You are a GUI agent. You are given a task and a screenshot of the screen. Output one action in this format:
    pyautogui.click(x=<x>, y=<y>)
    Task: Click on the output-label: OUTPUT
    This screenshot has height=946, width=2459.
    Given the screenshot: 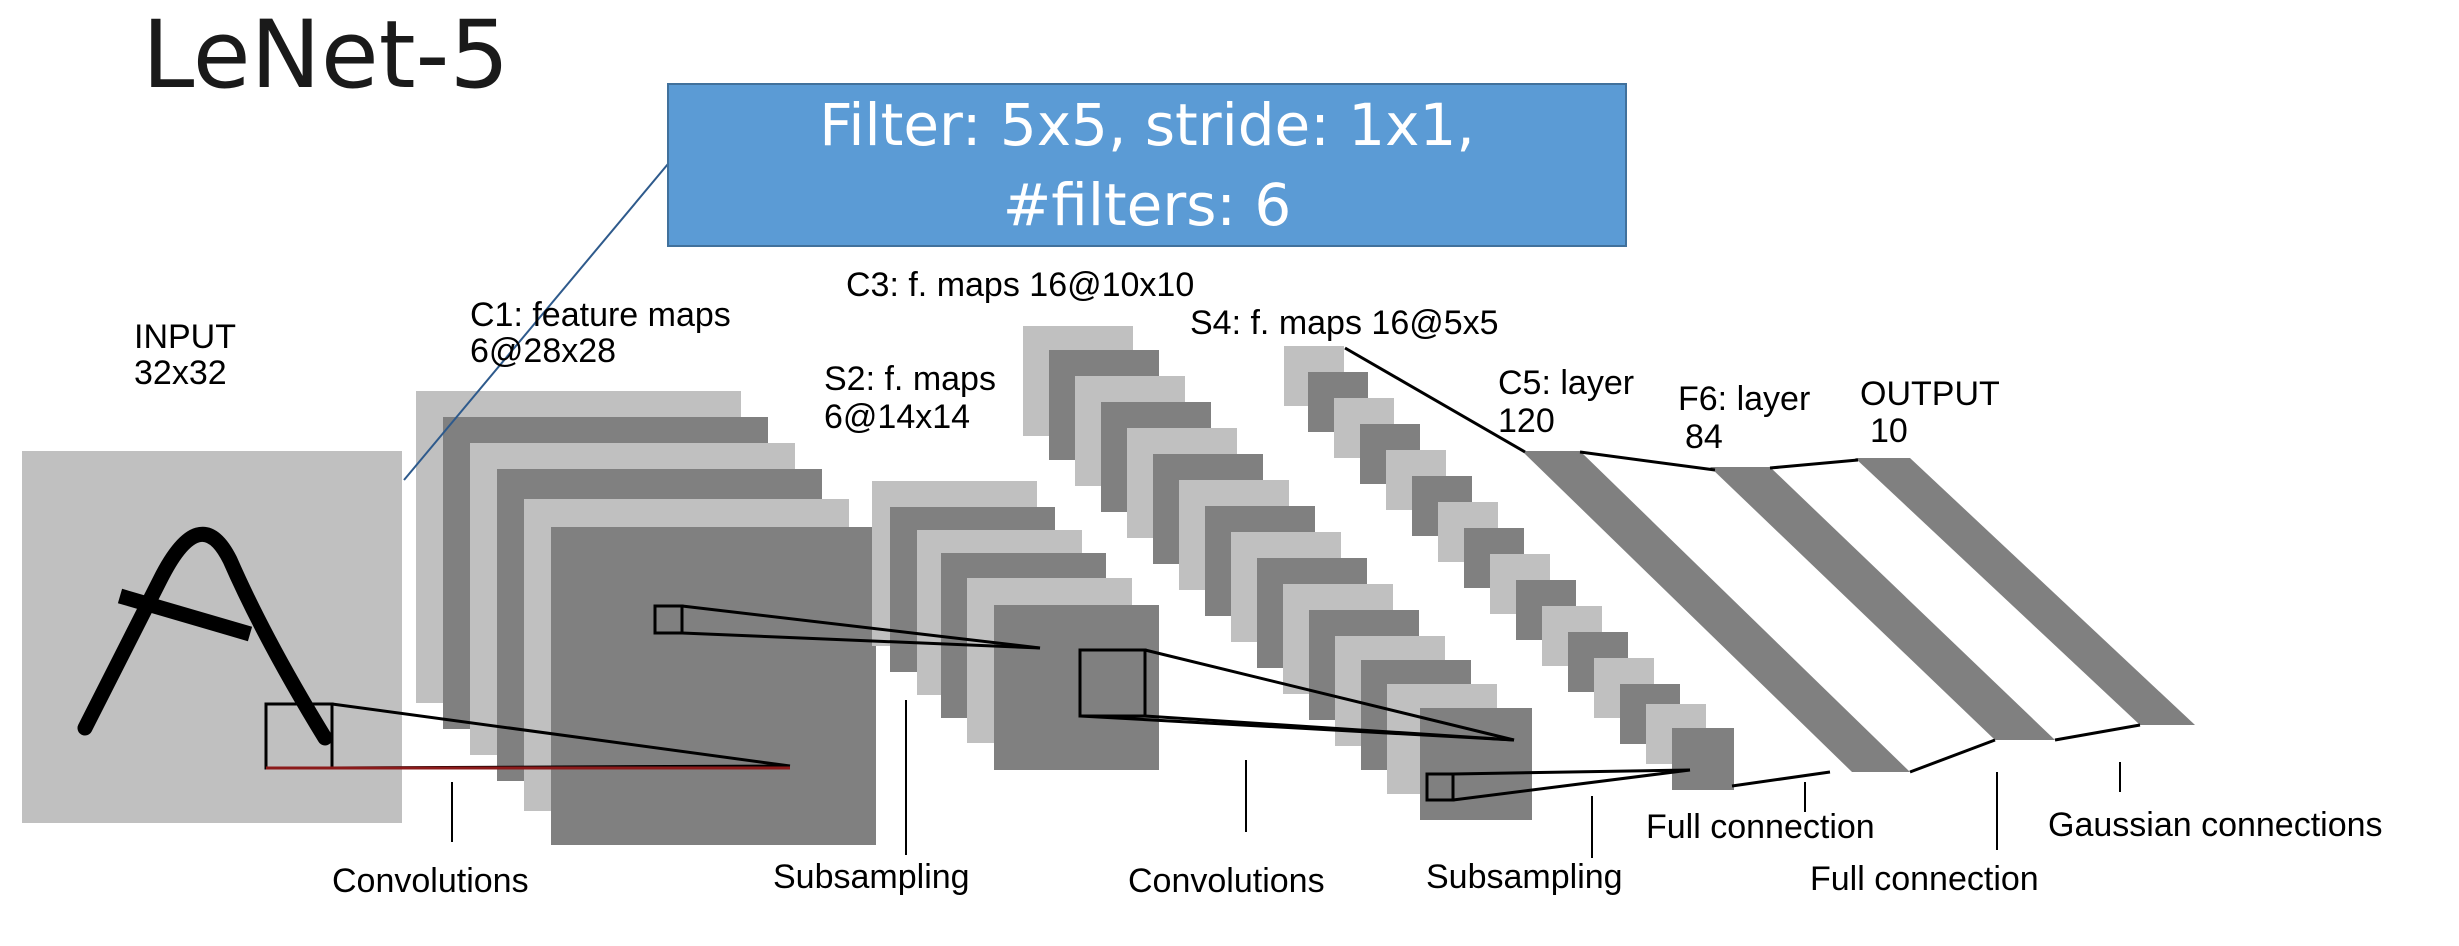 What is the action you would take?
    pyautogui.click(x=1930, y=394)
    